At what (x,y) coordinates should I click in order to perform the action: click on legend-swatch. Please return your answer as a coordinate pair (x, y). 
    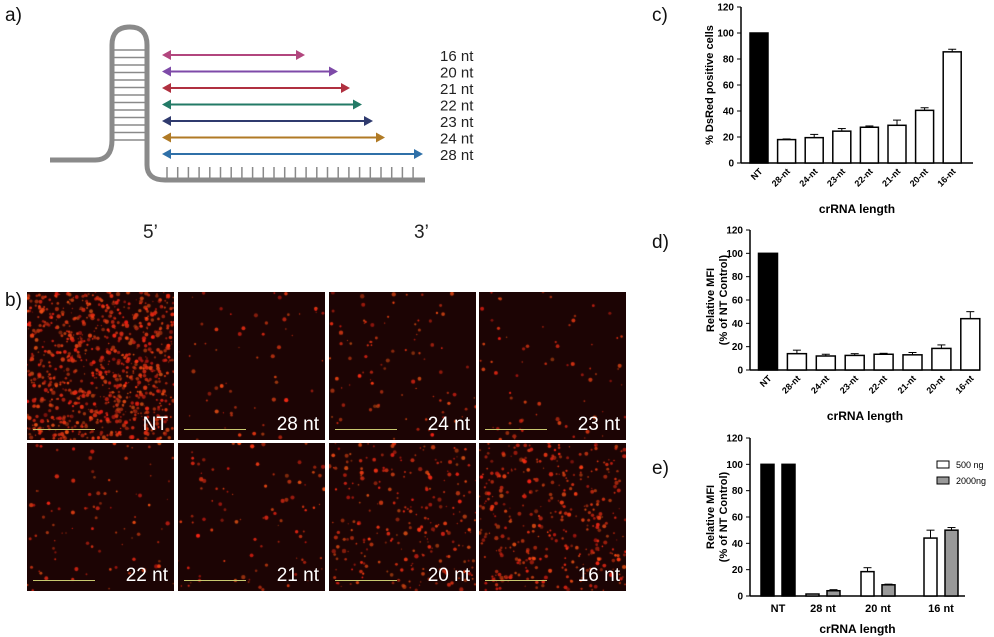
    Looking at the image, I should click on (943, 464).